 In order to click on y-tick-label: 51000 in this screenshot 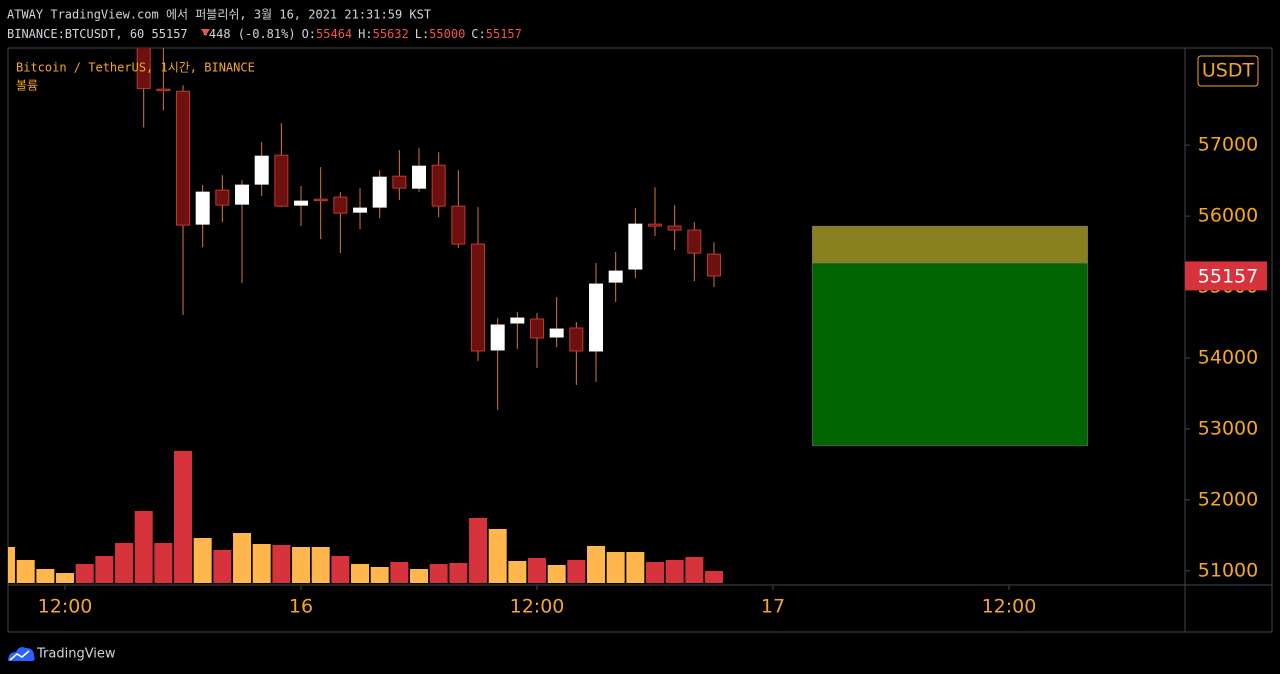, I will do `click(1228, 570)`.